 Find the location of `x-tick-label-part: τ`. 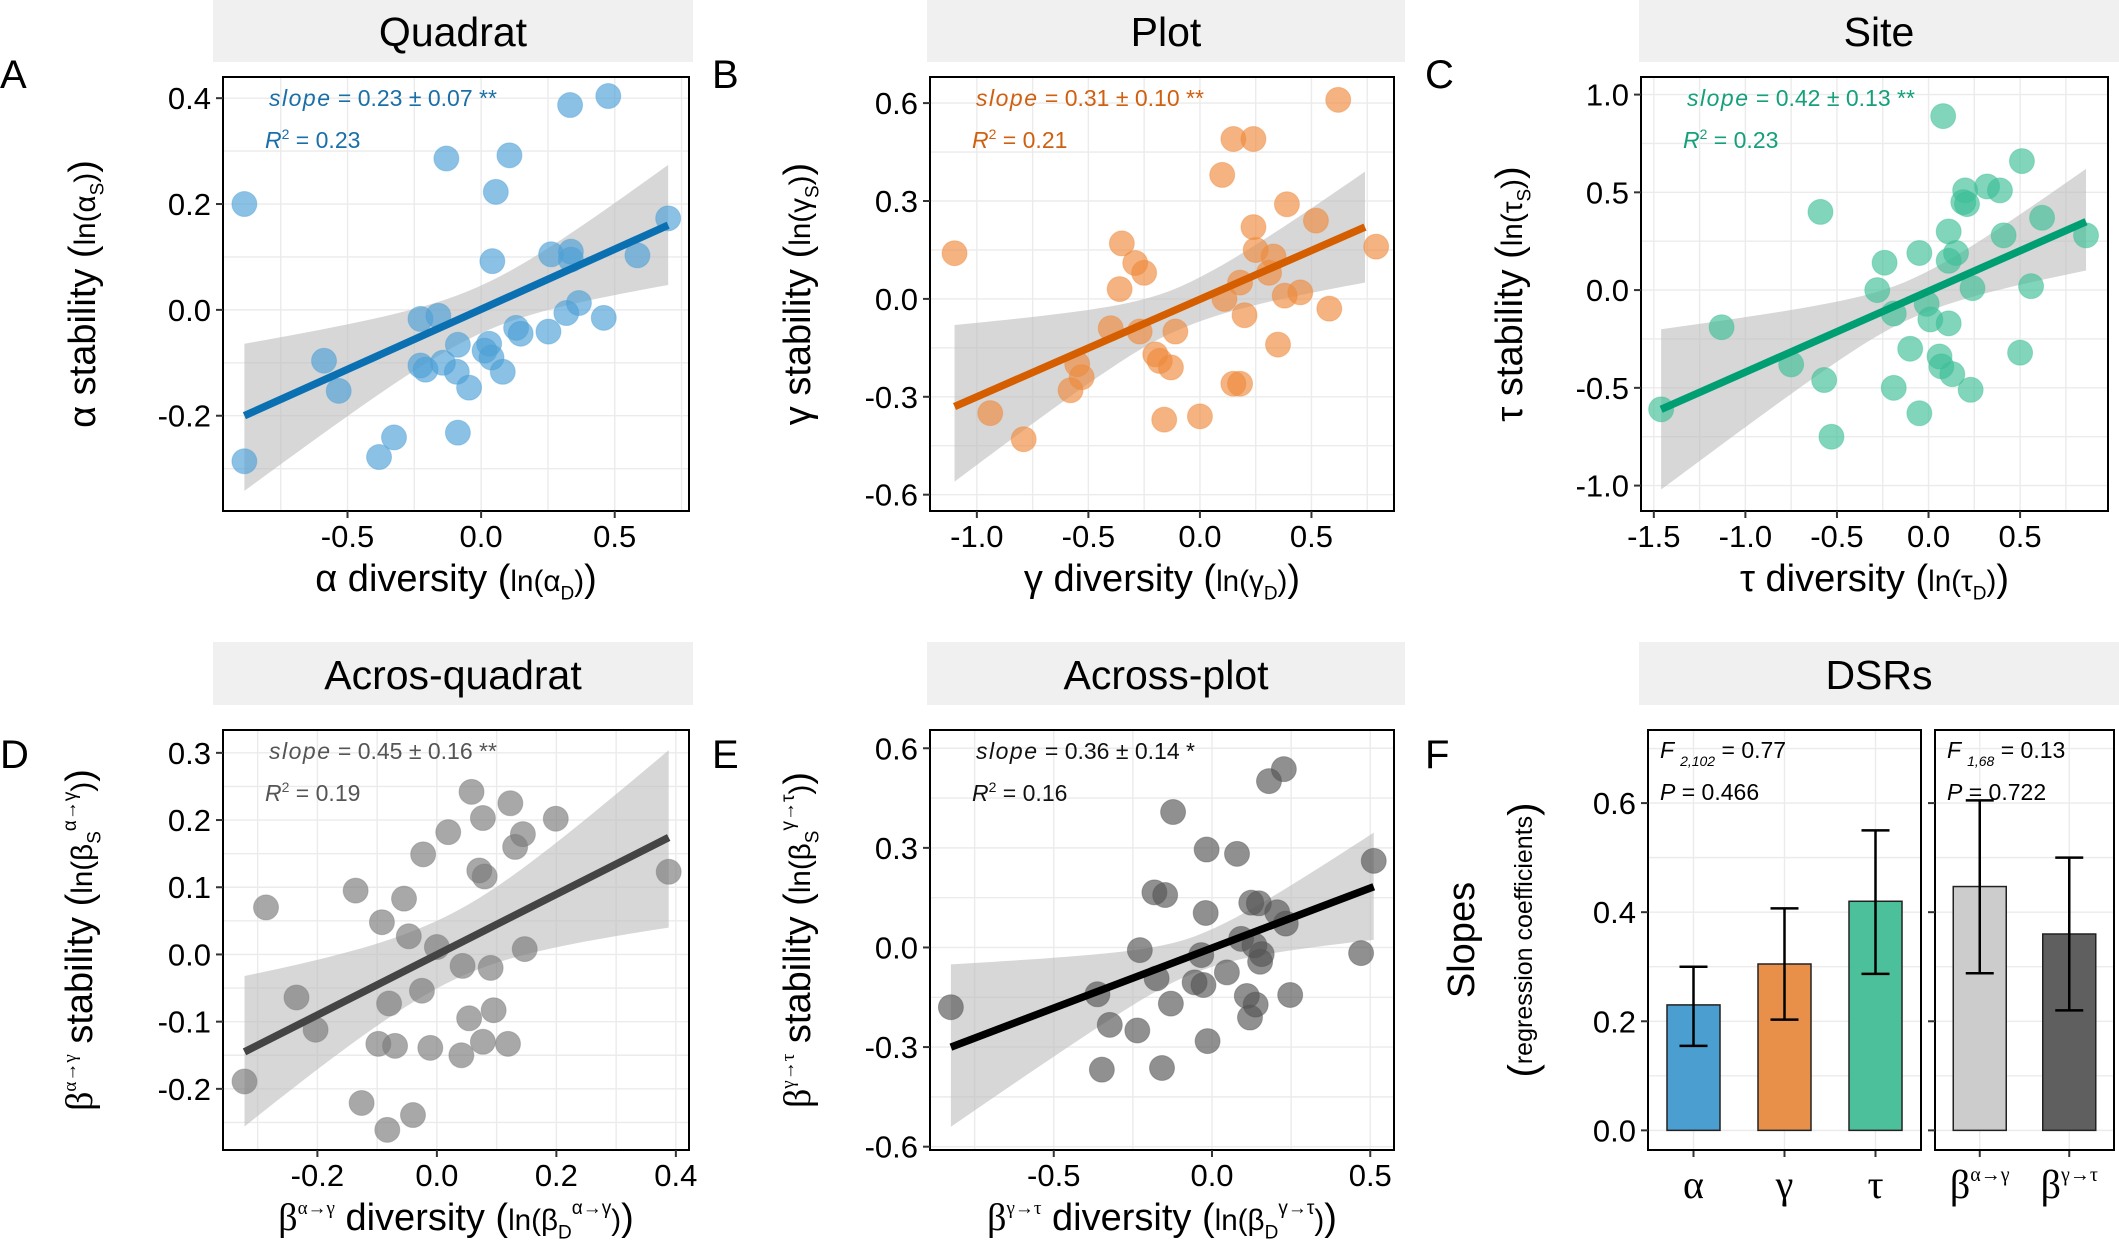

x-tick-label-part: τ is located at coordinates (1875, 1184).